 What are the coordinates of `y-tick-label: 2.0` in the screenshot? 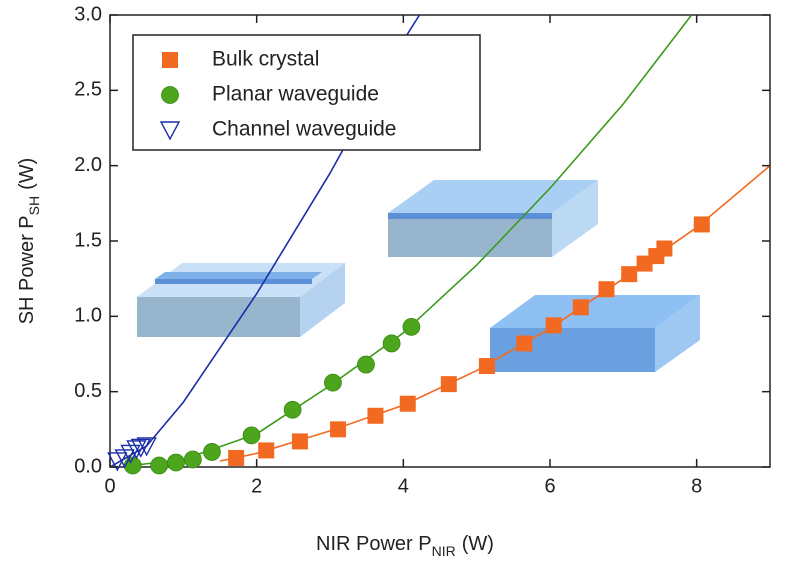 It's located at (88, 165).